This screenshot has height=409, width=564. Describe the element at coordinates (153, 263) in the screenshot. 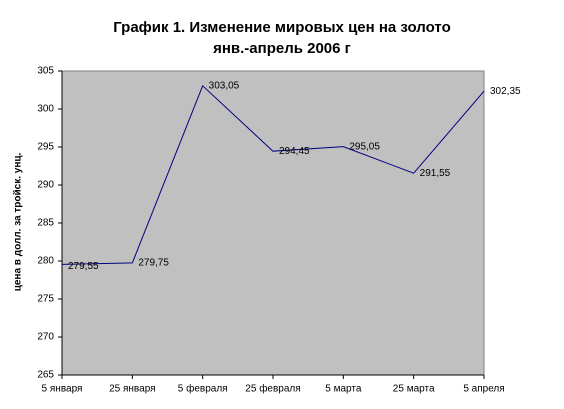

I see `data-label: 279,75` at that location.